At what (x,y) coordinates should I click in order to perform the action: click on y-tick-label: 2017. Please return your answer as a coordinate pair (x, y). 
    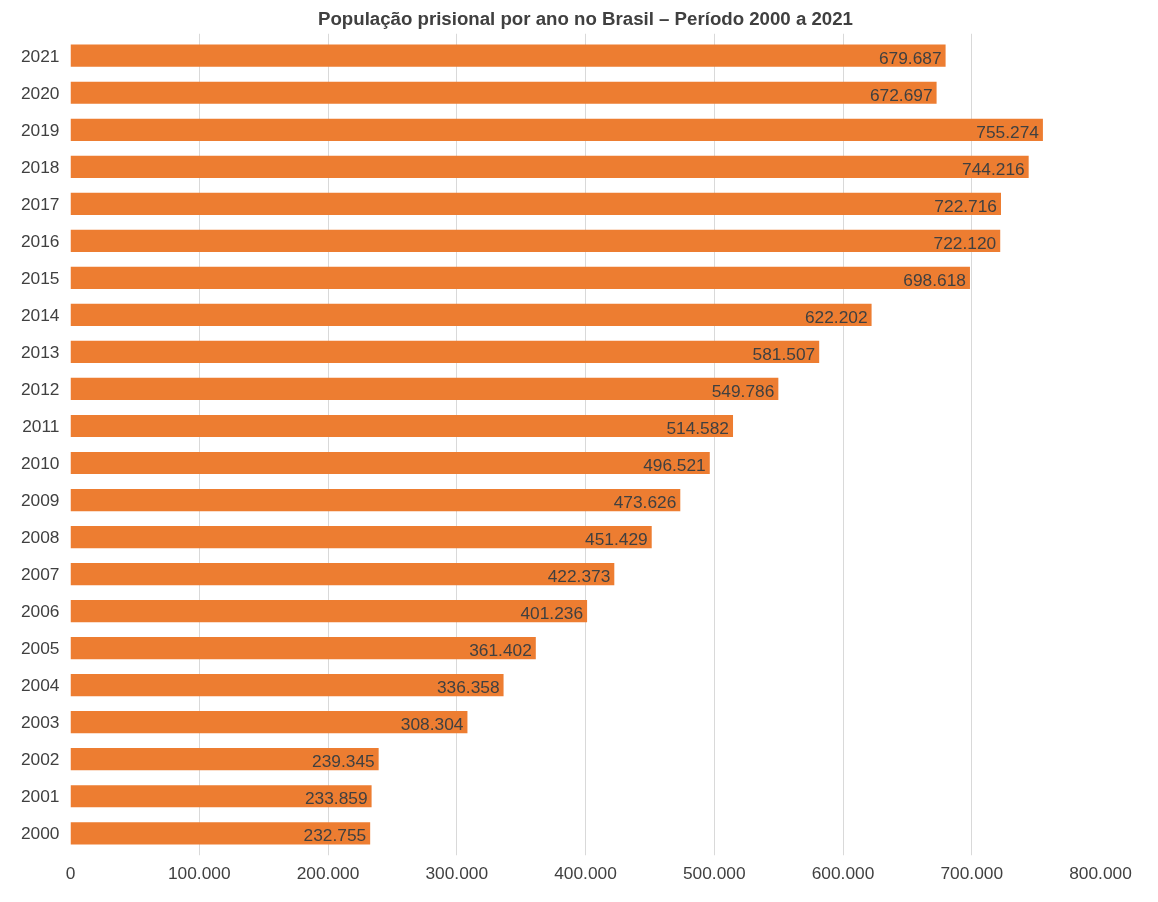
    Looking at the image, I should click on (40, 203).